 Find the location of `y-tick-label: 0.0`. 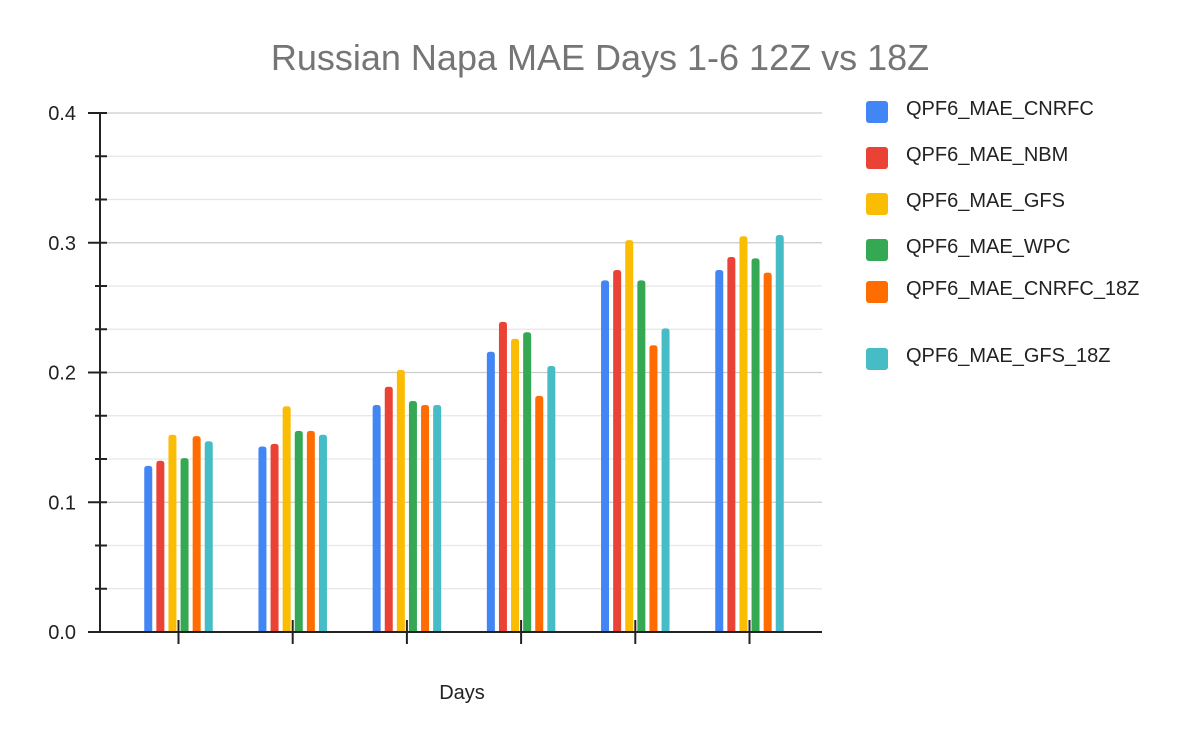

y-tick-label: 0.0 is located at coordinates (62, 633).